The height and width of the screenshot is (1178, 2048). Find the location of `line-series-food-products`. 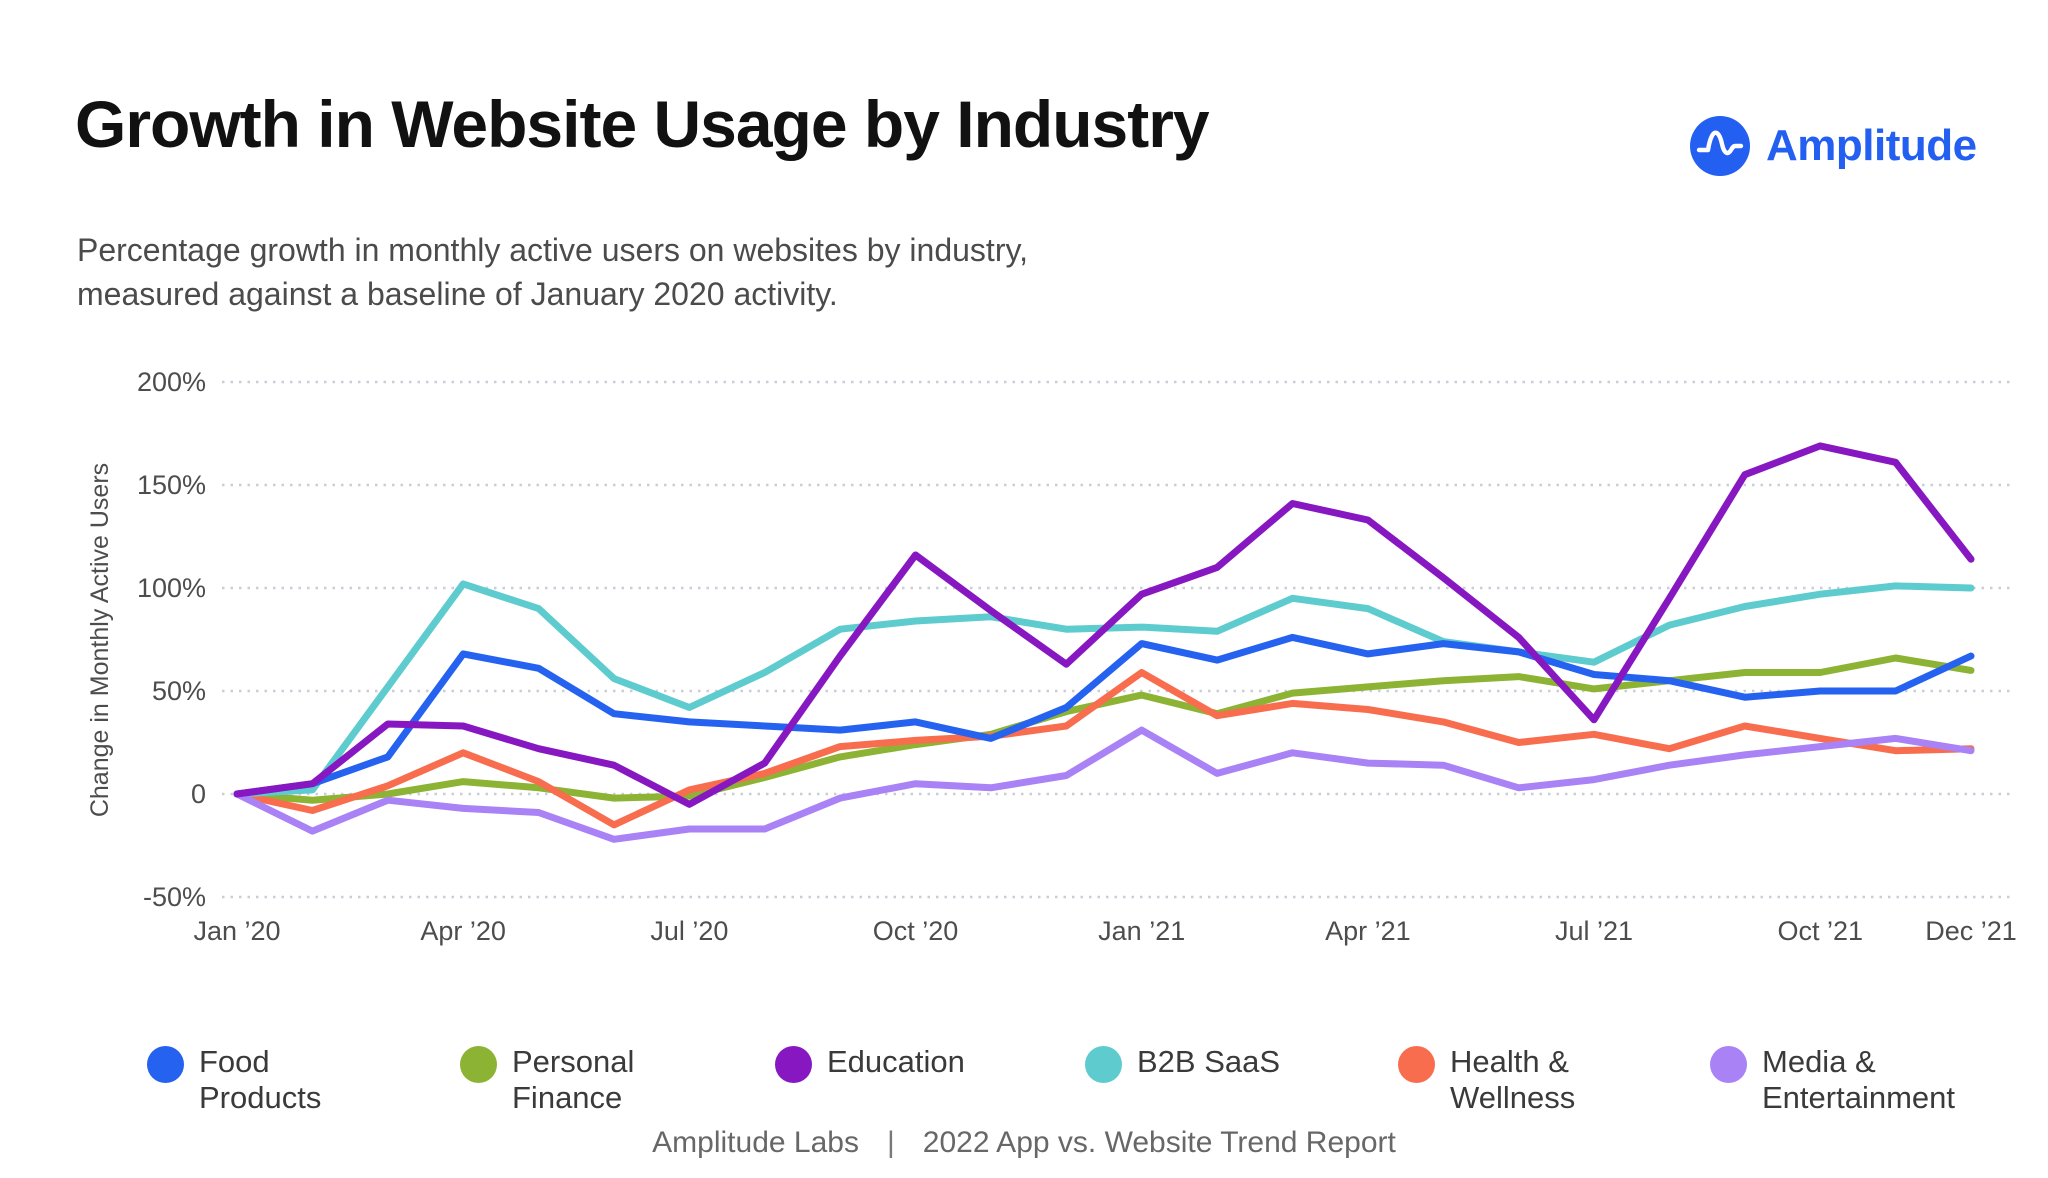

line-series-food-products is located at coordinates (1104, 715).